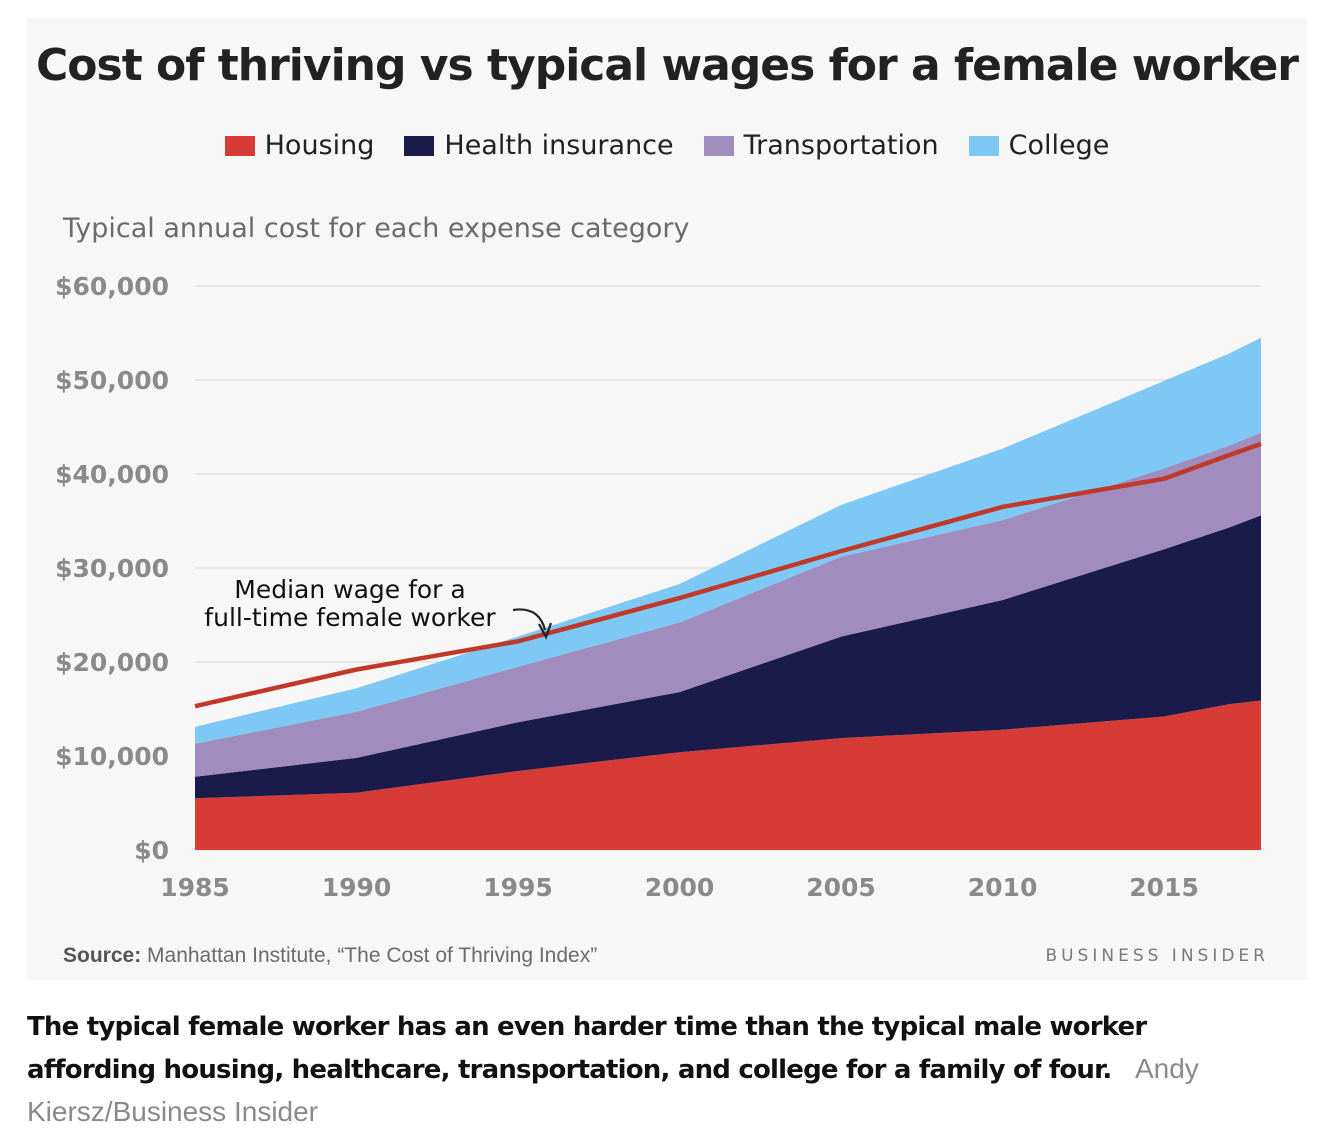 The height and width of the screenshot is (1134, 1338). I want to click on caption-credit: Andy Kiersz/Business Insider, so click(613, 1090).